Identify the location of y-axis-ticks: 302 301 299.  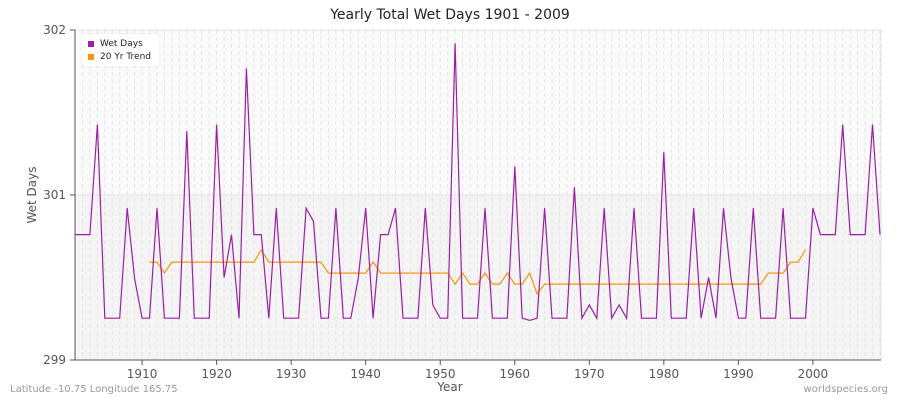
(59, 195).